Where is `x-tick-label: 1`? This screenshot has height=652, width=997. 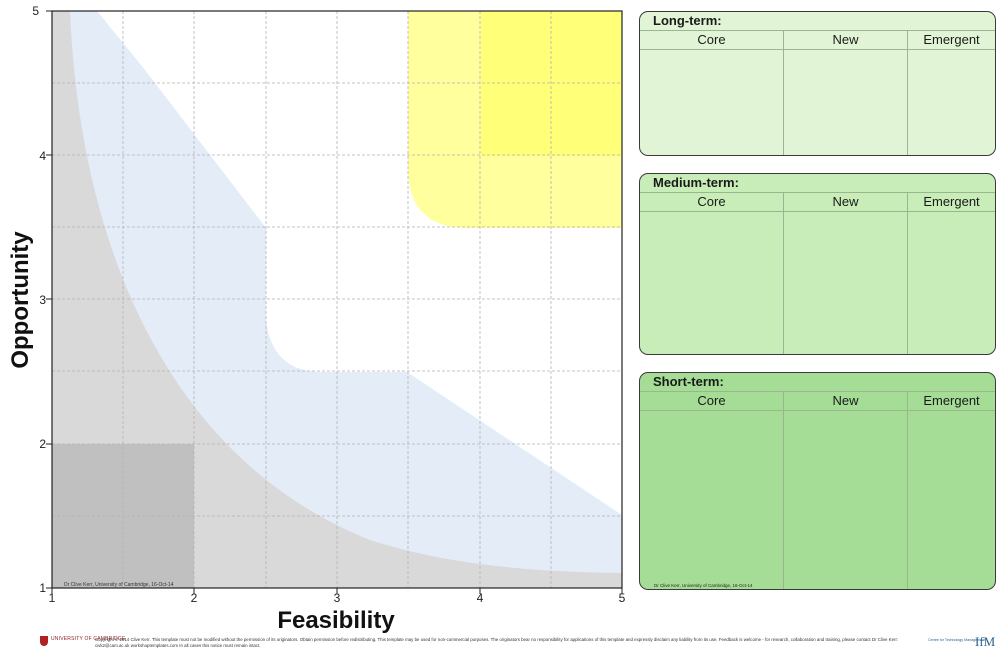 x-tick-label: 1 is located at coordinates (52, 598).